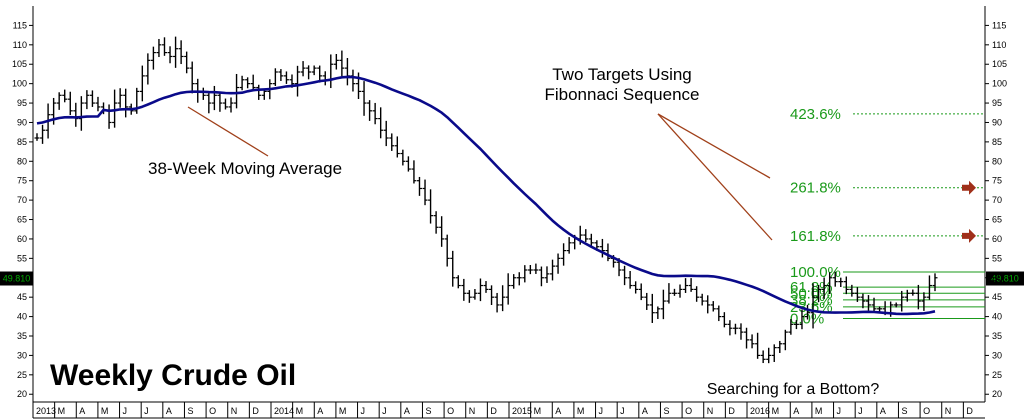 The image size is (1024, 420). What do you see at coordinates (22, 258) in the screenshot?
I see `y-tick-label-left: 55` at bounding box center [22, 258].